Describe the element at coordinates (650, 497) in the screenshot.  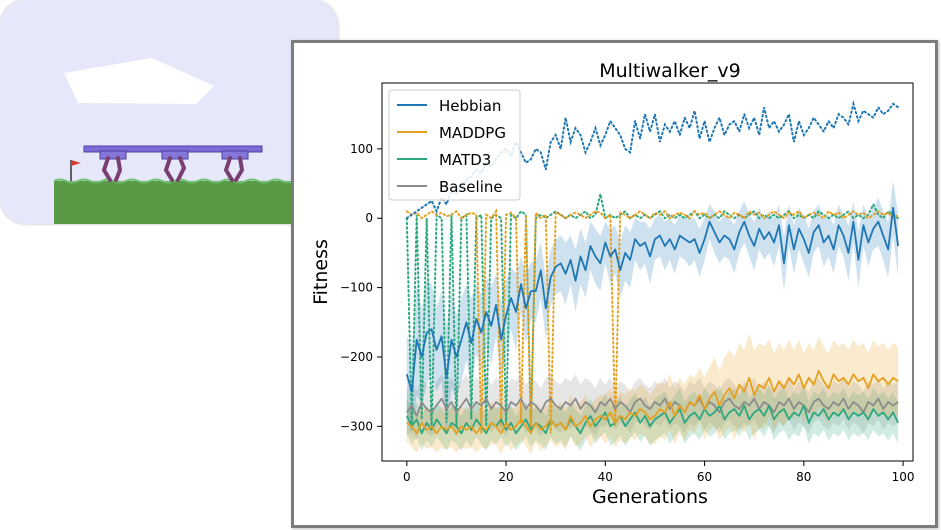
I see `x-axis-label: Generations` at that location.